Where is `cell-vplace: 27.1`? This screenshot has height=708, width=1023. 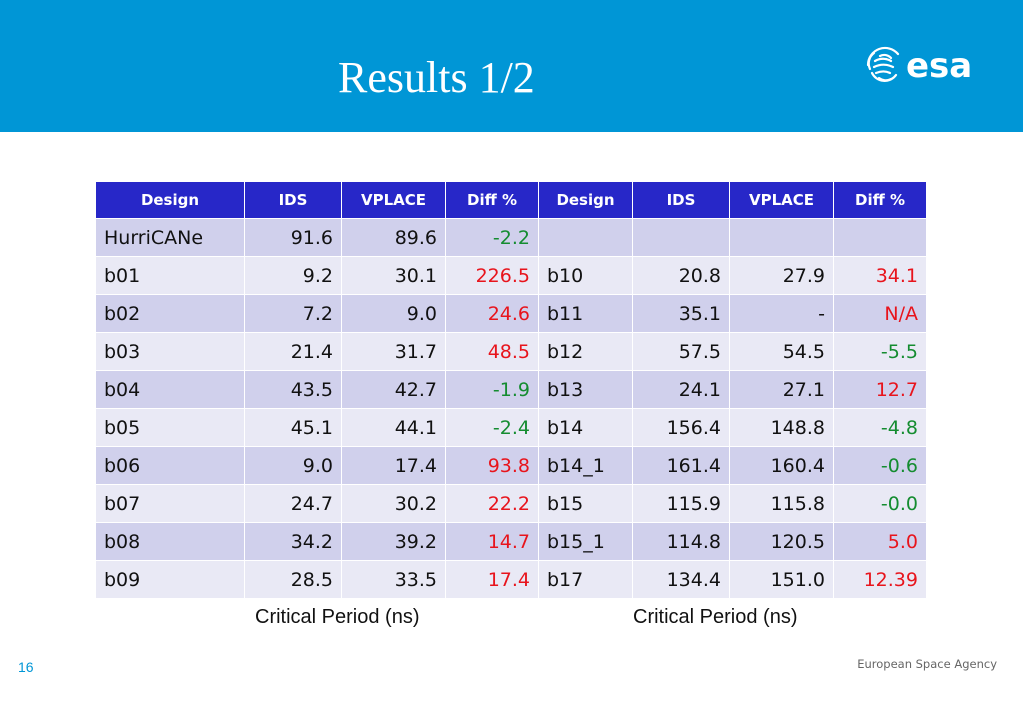
cell-vplace: 27.1 is located at coordinates (781, 389).